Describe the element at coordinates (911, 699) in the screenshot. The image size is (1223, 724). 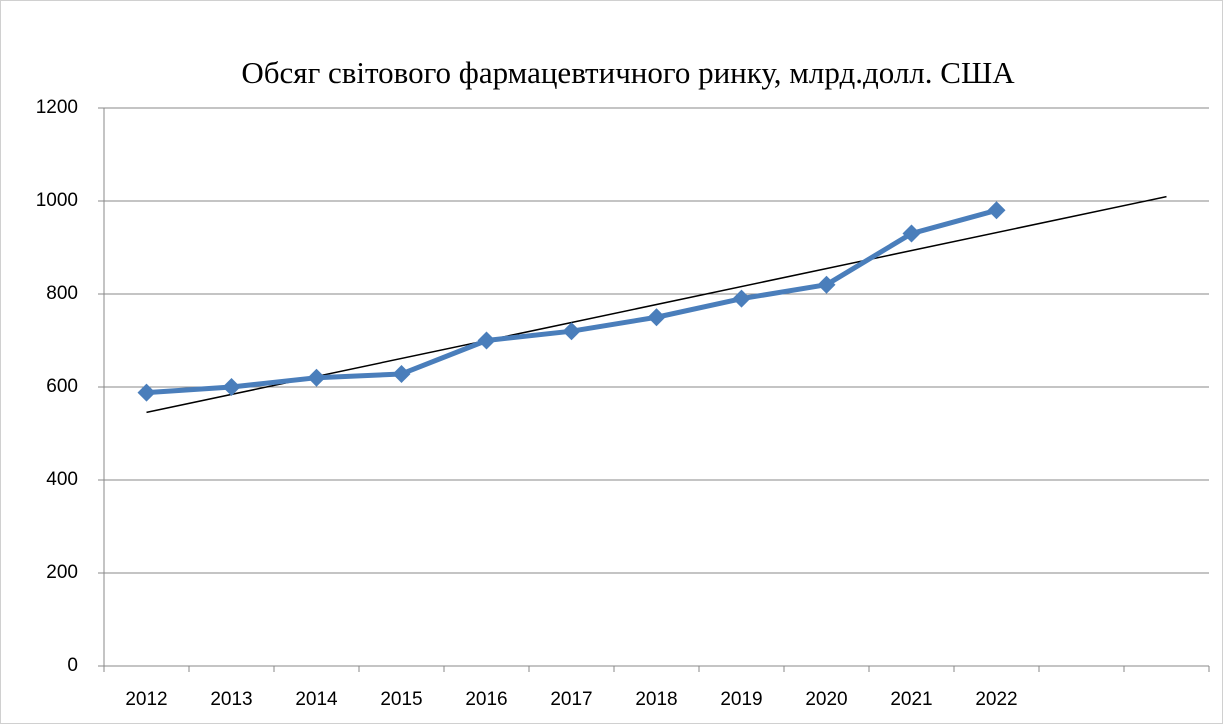
I see `x-tick-label: 2021` at that location.